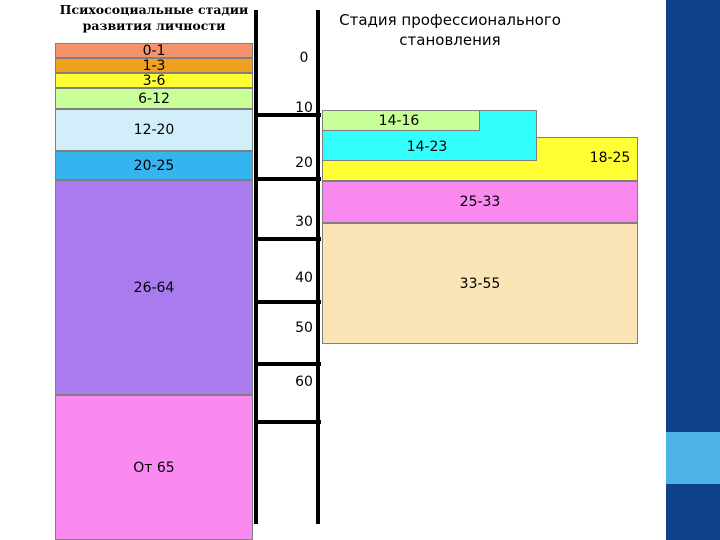 This screenshot has height=540, width=720. I want to click on stage-band-6-12: 6-12, so click(154, 98).